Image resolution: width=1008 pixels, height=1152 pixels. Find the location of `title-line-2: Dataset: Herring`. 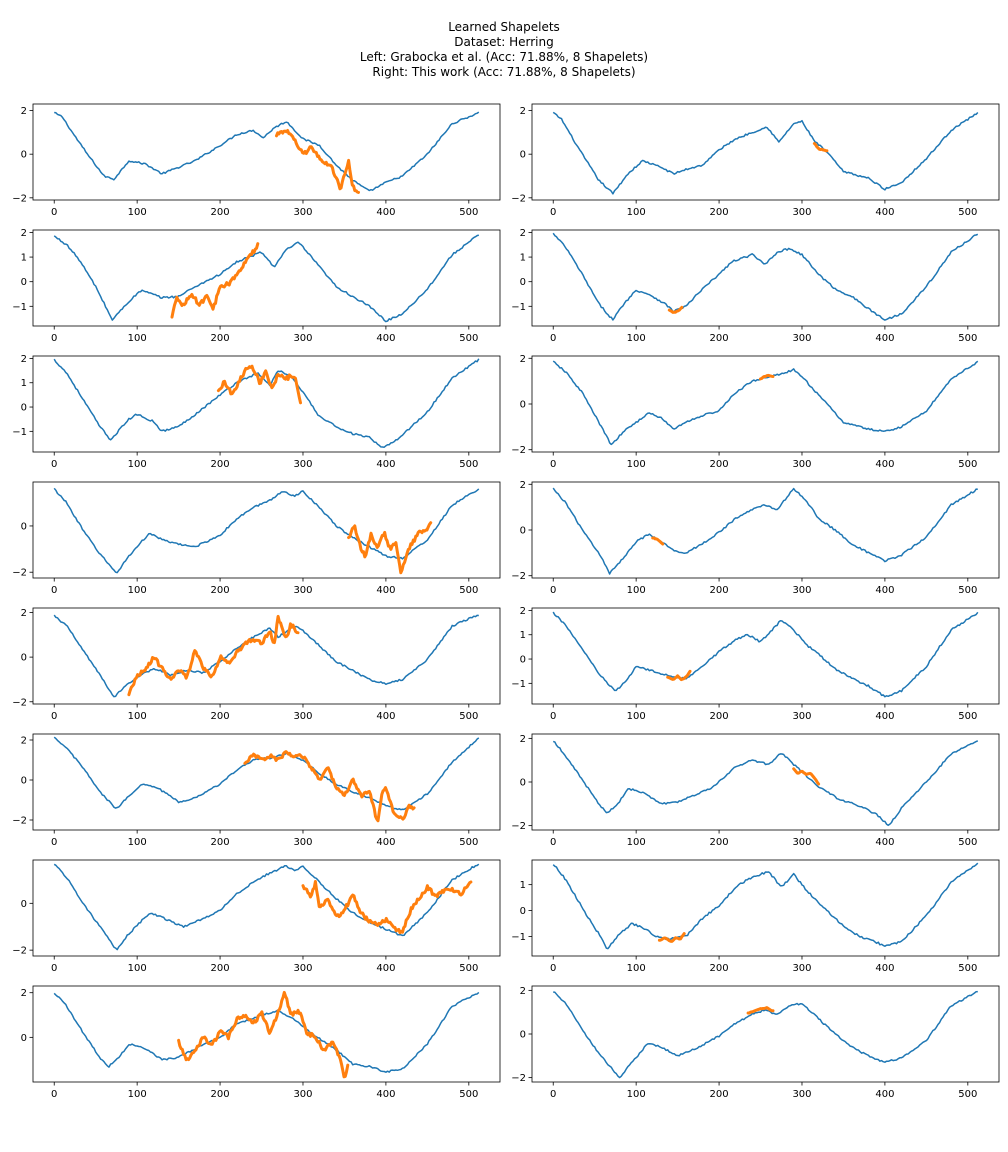

title-line-2: Dataset: Herring is located at coordinates (504, 42).